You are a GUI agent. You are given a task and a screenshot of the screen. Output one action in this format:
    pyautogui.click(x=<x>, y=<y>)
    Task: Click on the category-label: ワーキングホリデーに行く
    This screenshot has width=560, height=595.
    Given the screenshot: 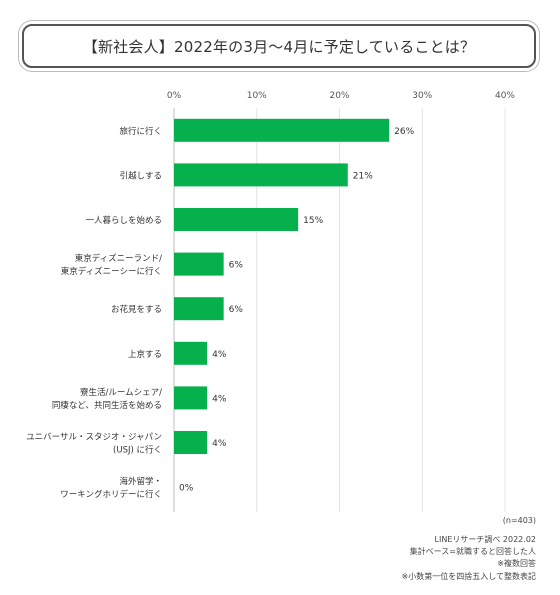 What is the action you would take?
    pyautogui.click(x=111, y=494)
    